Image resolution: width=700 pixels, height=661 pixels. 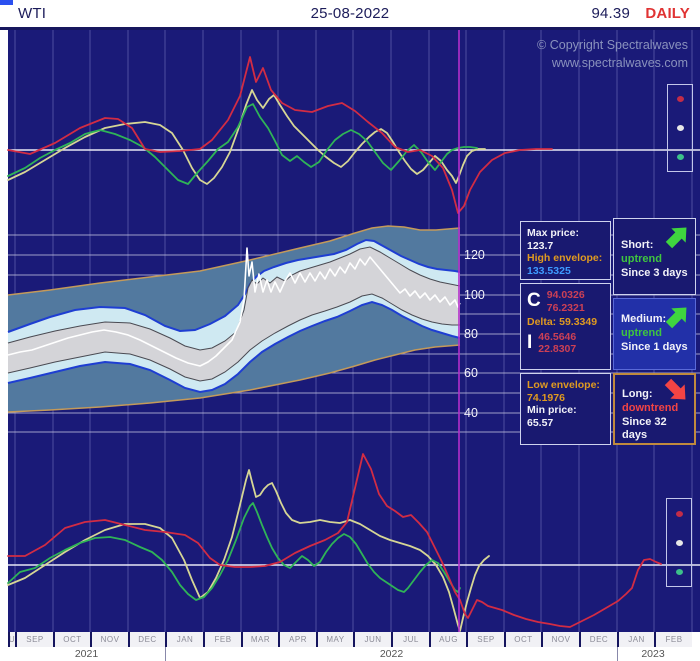 I want to click on long-trend-state: downtrend, so click(x=650, y=407).